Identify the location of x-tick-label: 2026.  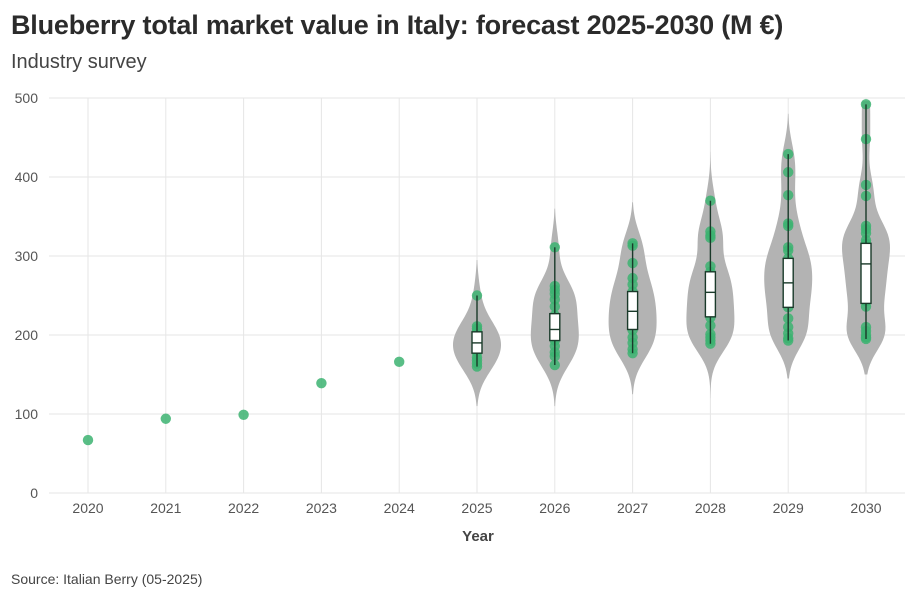
(554, 508).